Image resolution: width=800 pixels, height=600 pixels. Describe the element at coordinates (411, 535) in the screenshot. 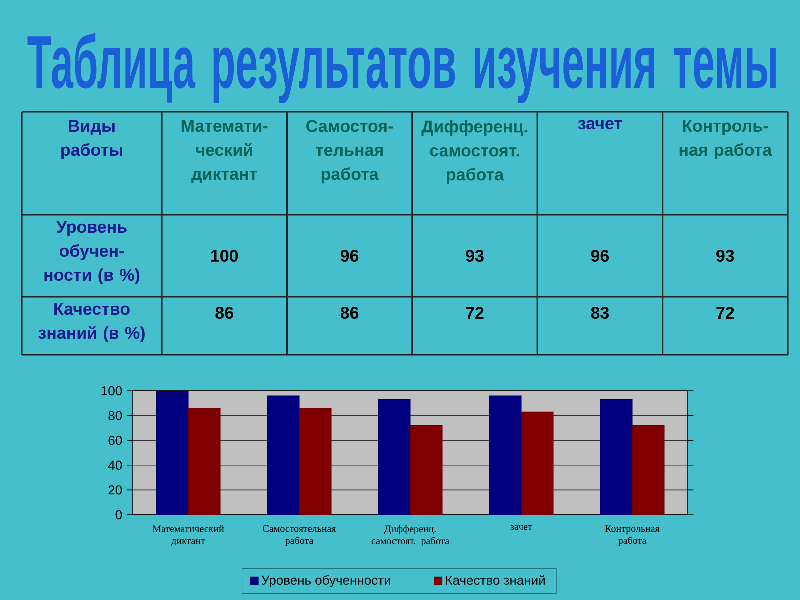

I see `x-tick-label: Дифференц. самостоят. работа` at that location.